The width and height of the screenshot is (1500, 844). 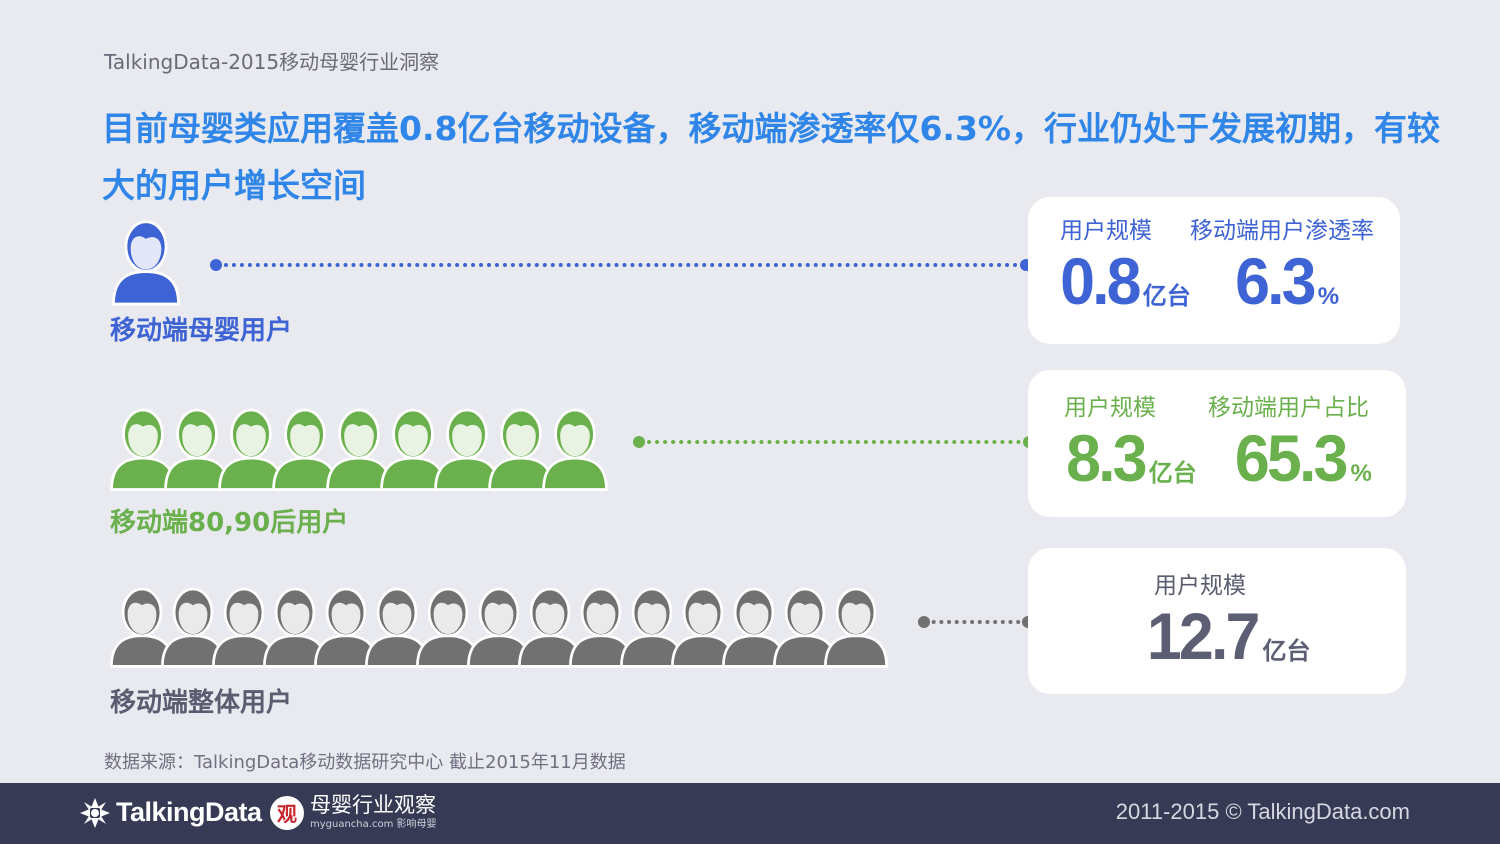 I want to click on stat-card-2: 用户规模 8.3 亿台 移动端用户占比 65.3%, so click(x=1217, y=443).